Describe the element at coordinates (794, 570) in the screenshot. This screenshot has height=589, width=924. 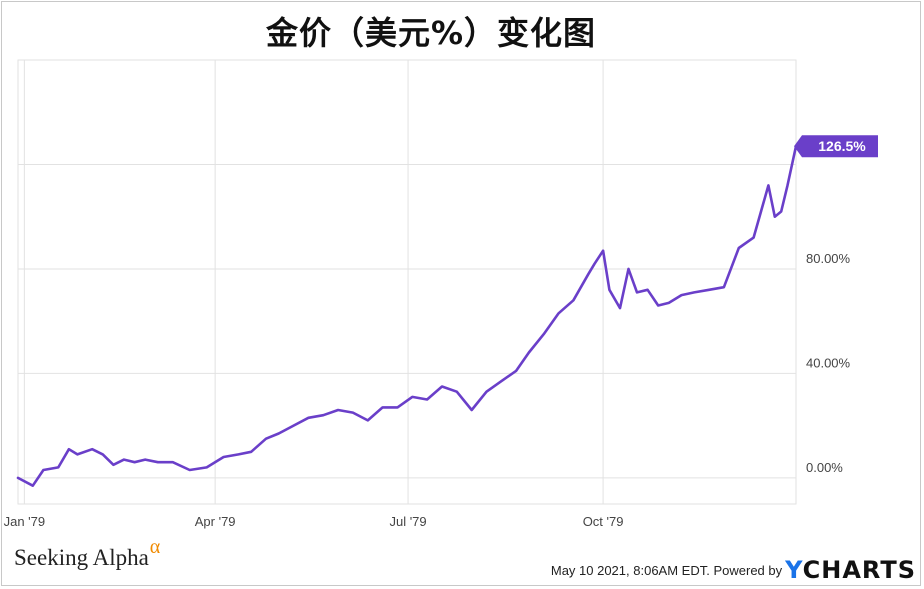
I see `ycharts-y-icon: Y` at that location.